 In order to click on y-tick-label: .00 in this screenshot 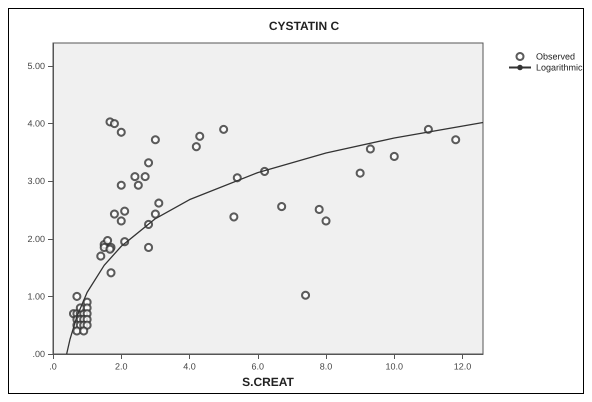, I will do `click(38, 354)`.